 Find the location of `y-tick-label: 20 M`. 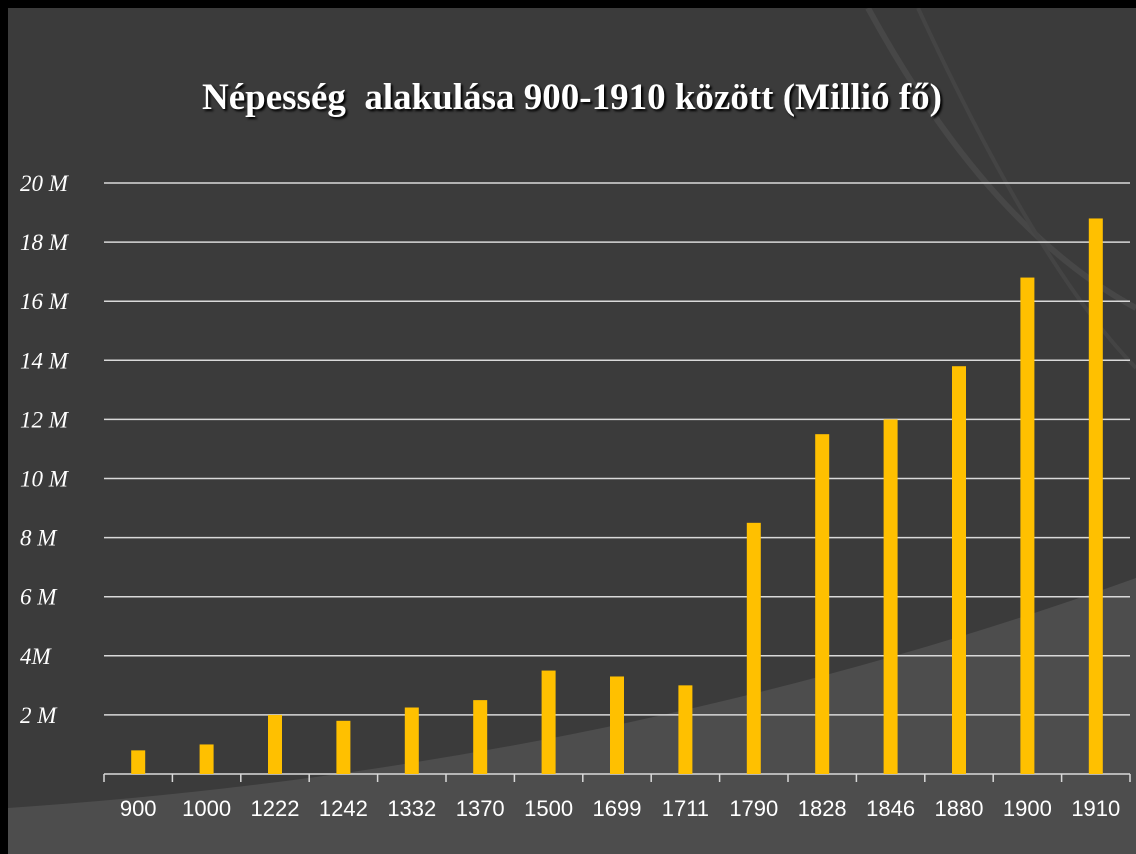

y-tick-label: 20 M is located at coordinates (45, 183).